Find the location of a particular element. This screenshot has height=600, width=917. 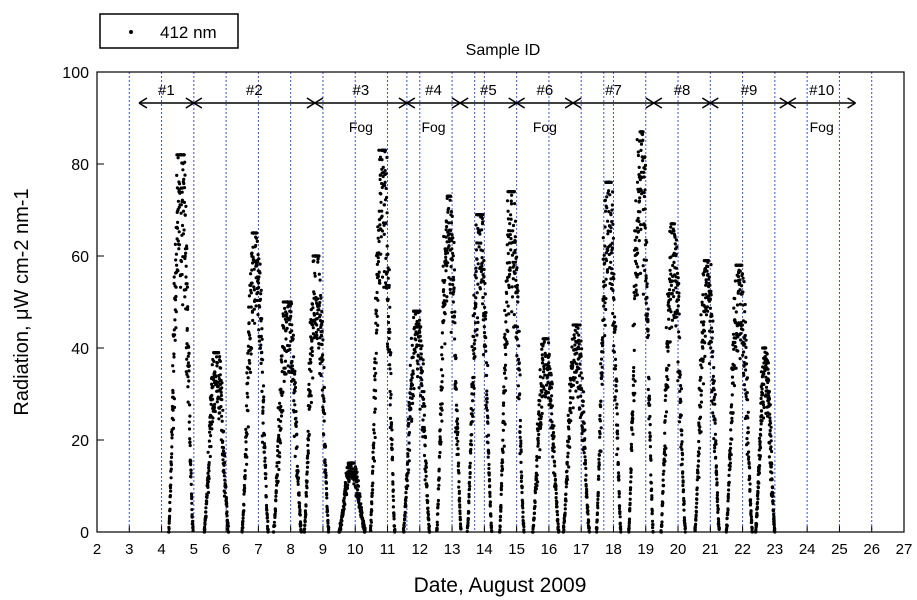

x-tick-label: 26 is located at coordinates (871, 549).